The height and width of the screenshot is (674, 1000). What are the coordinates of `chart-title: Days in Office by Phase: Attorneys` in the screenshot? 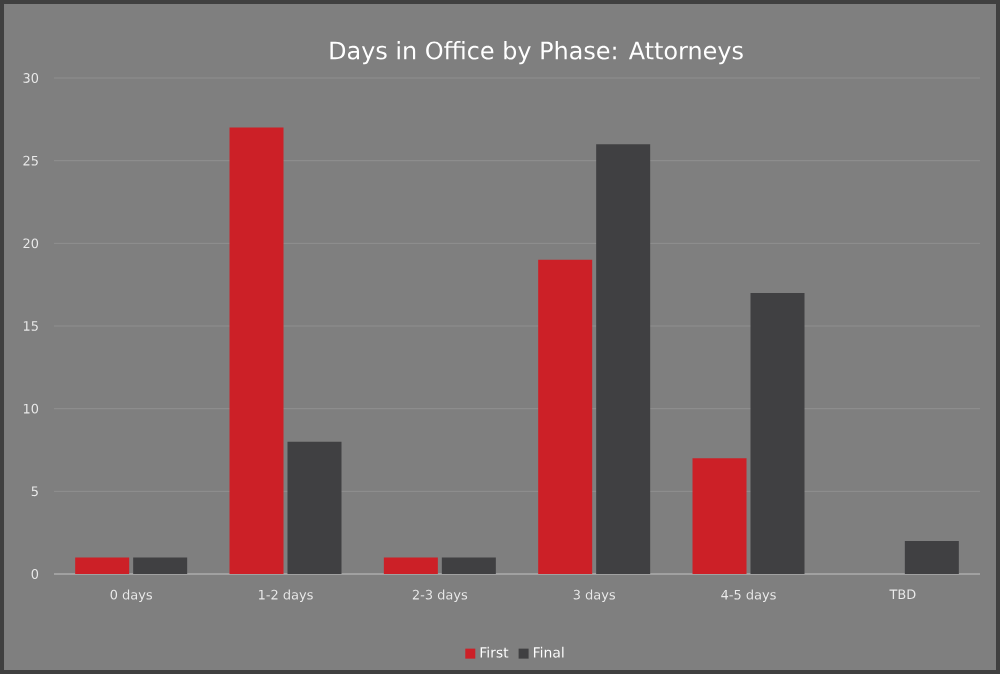 It's located at (536, 53).